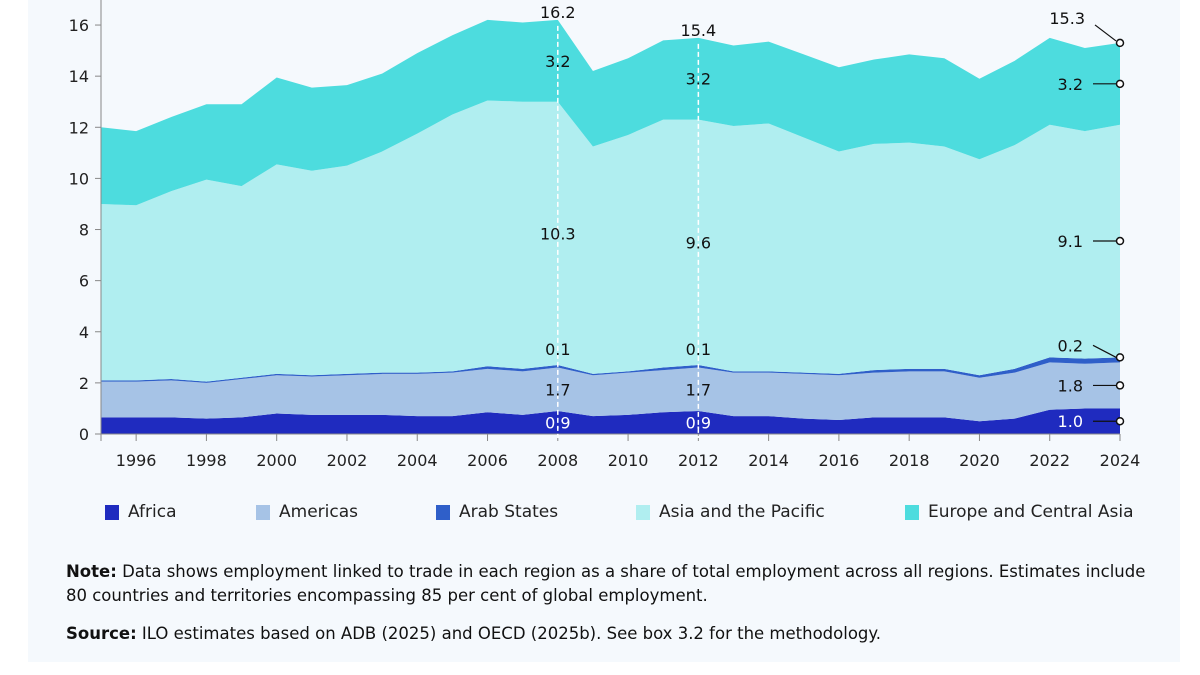 The width and height of the screenshot is (1200, 675). What do you see at coordinates (558, 233) in the screenshot?
I see `annotation-label: 10.3` at bounding box center [558, 233].